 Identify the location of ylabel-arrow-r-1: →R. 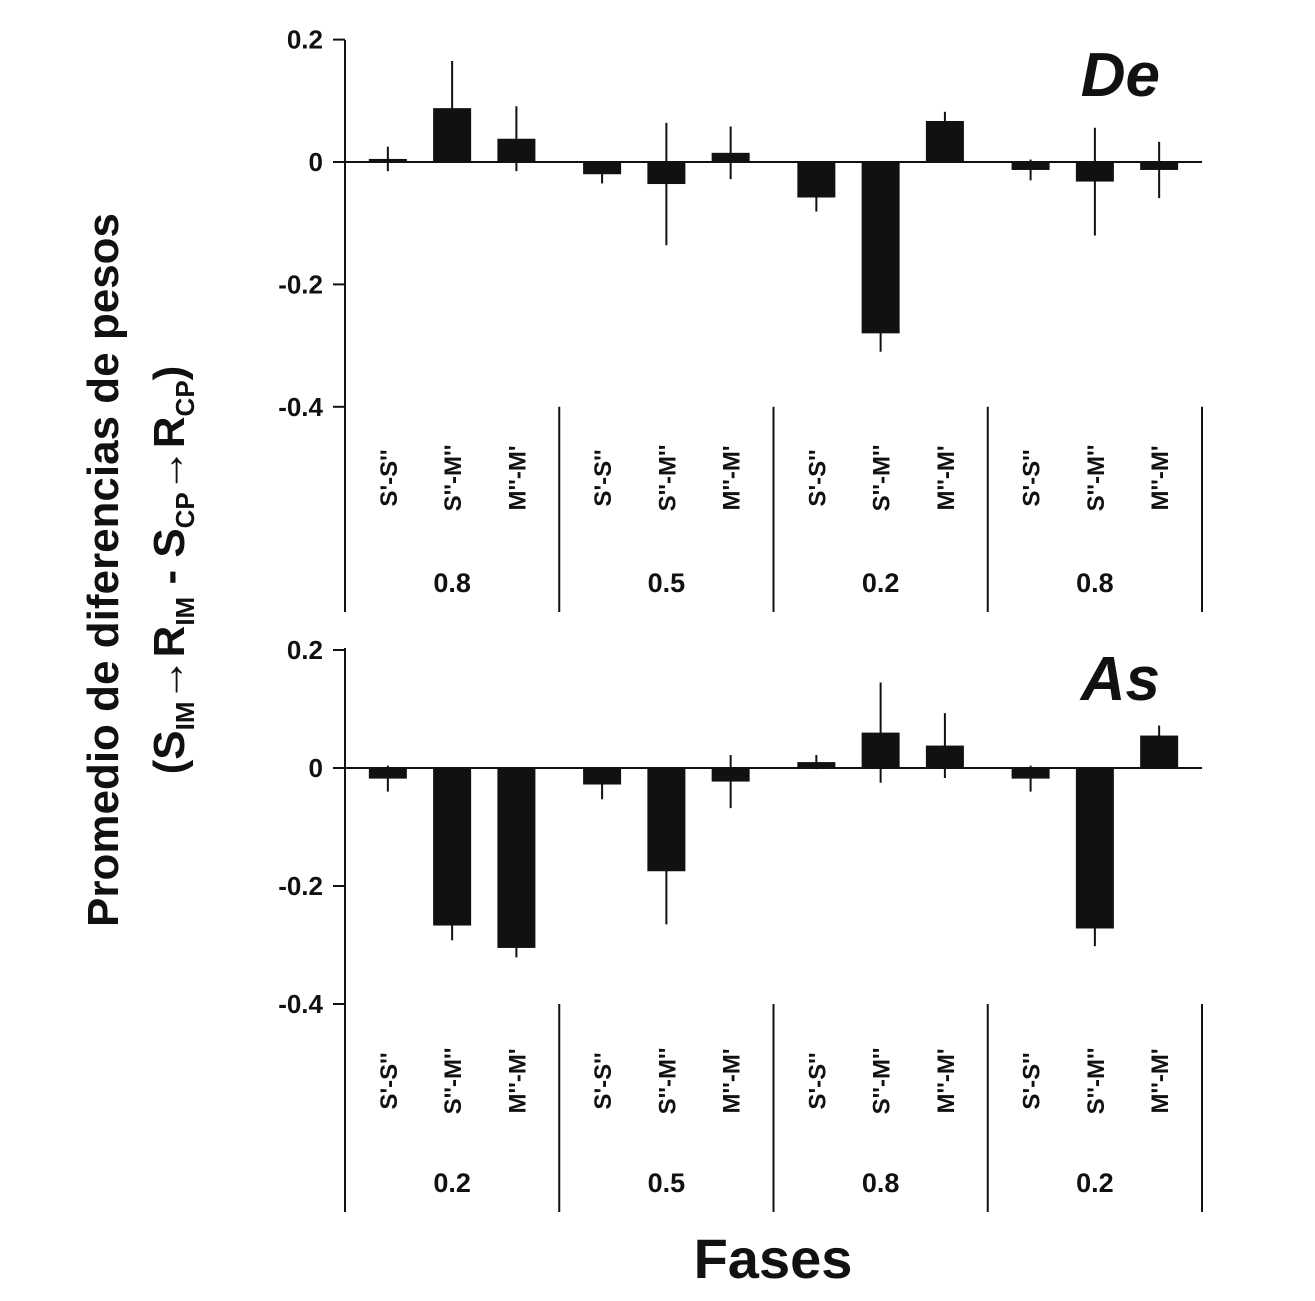
(169, 664).